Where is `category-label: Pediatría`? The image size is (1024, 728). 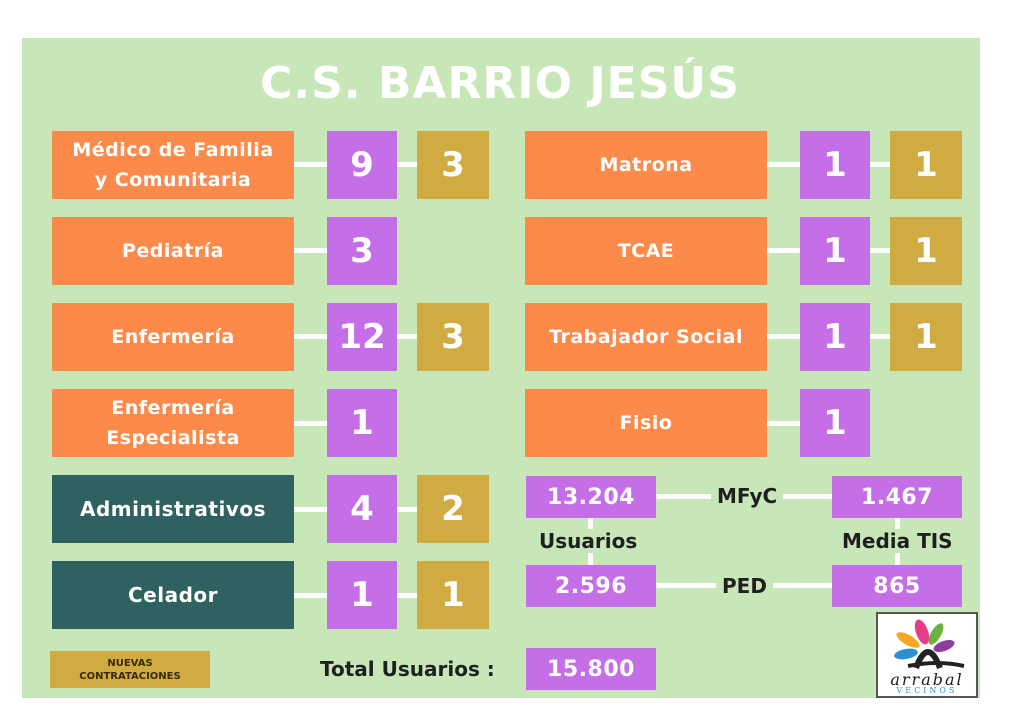
category-label: Pediatría is located at coordinates (173, 251).